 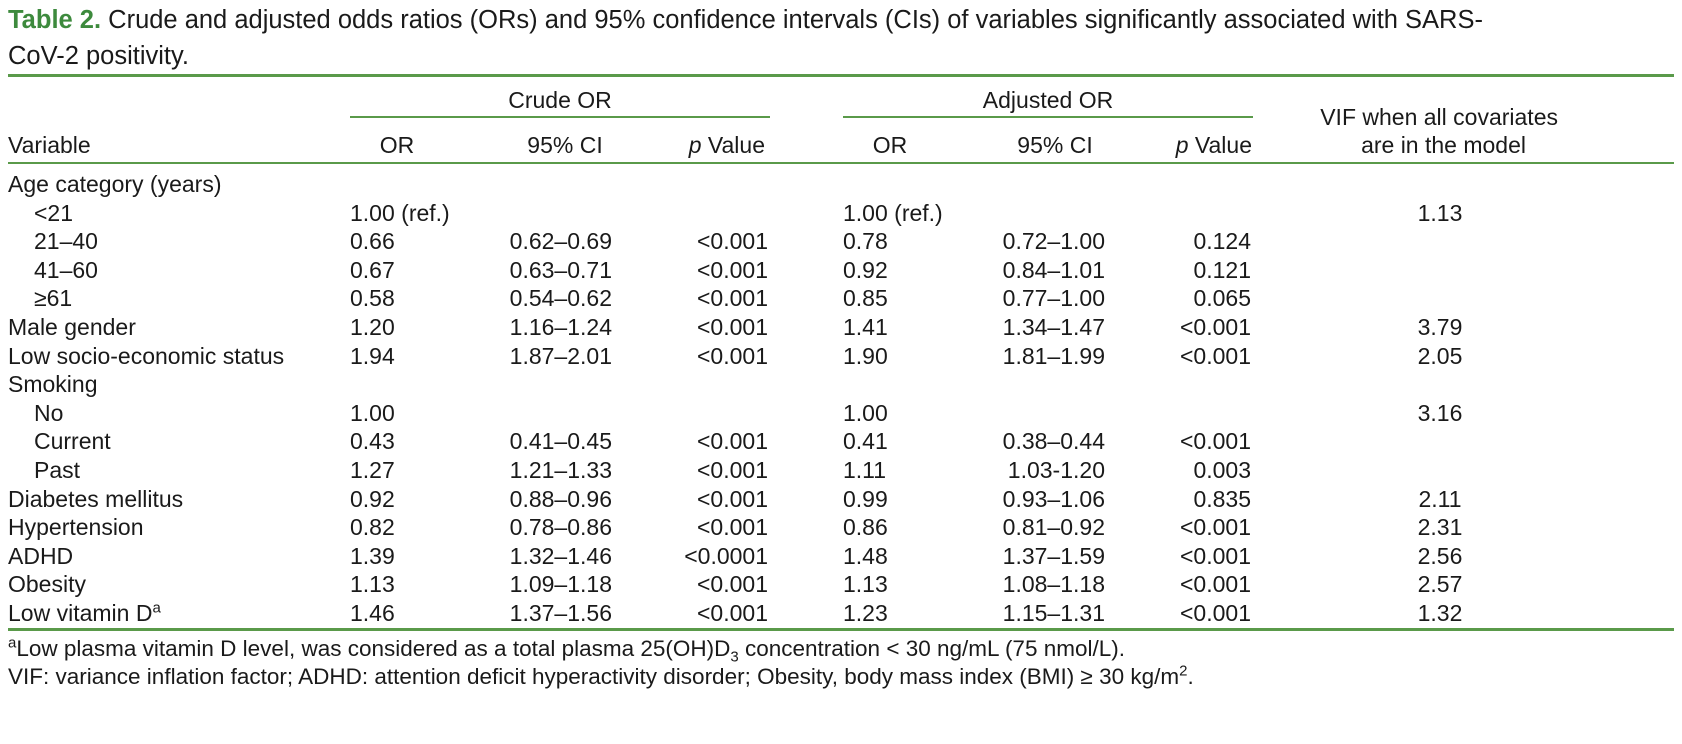 What do you see at coordinates (560, 241) in the screenshot?
I see `cell-crude-ci: 0.62–0.69` at bounding box center [560, 241].